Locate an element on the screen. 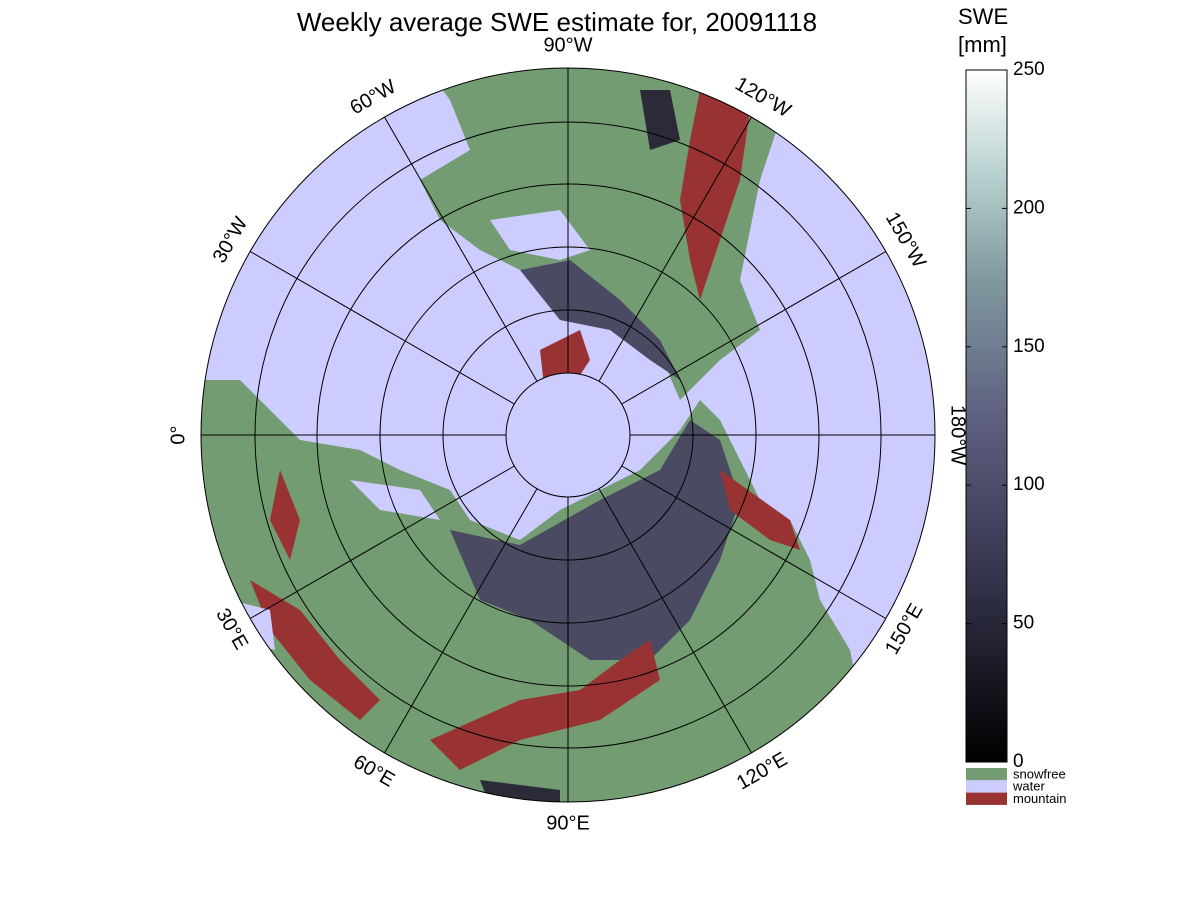 This screenshot has height=901, width=1201. meridian-label: 90°E is located at coordinates (568, 823).